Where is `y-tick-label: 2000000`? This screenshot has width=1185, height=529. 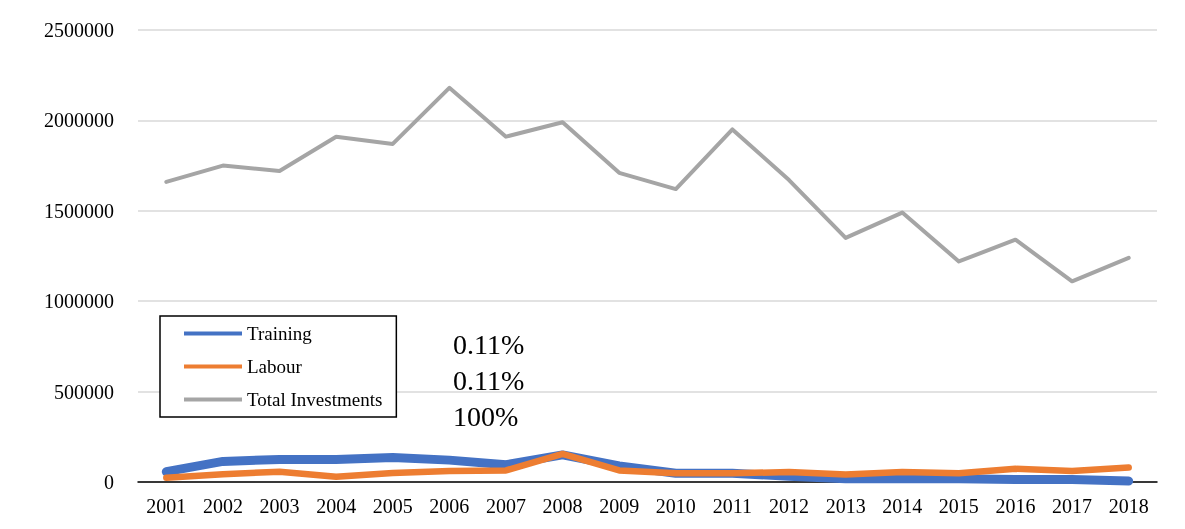
y-tick-label: 2000000 is located at coordinates (79, 120).